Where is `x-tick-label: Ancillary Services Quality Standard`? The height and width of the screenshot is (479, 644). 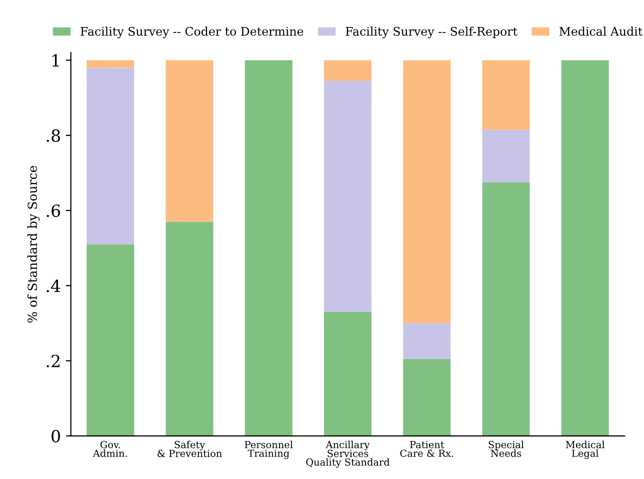
x-tick-label: Ancillary Services Quality Standard is located at coordinates (348, 454).